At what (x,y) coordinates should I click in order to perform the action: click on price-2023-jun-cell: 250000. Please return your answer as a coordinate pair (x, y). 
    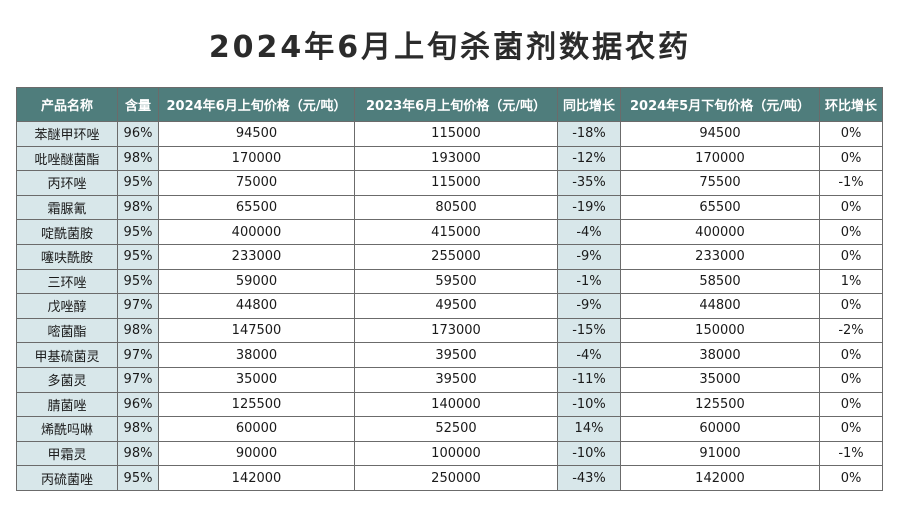
    Looking at the image, I should click on (456, 478).